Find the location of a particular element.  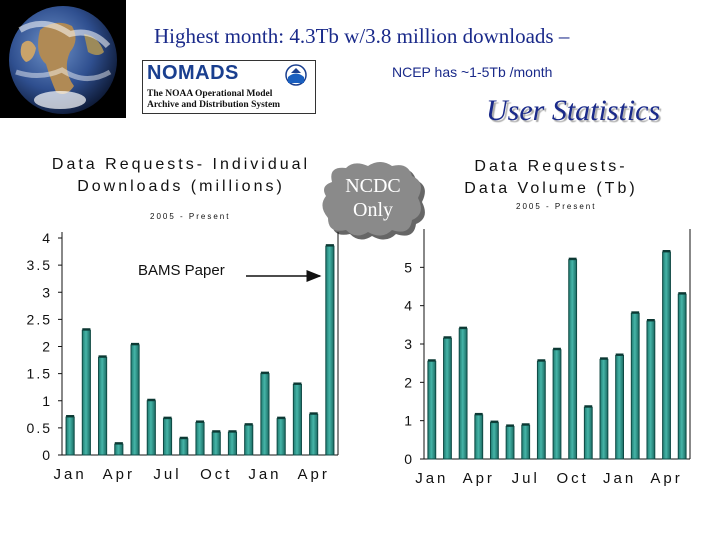

cloud-badge-shape is located at coordinates (373, 201).